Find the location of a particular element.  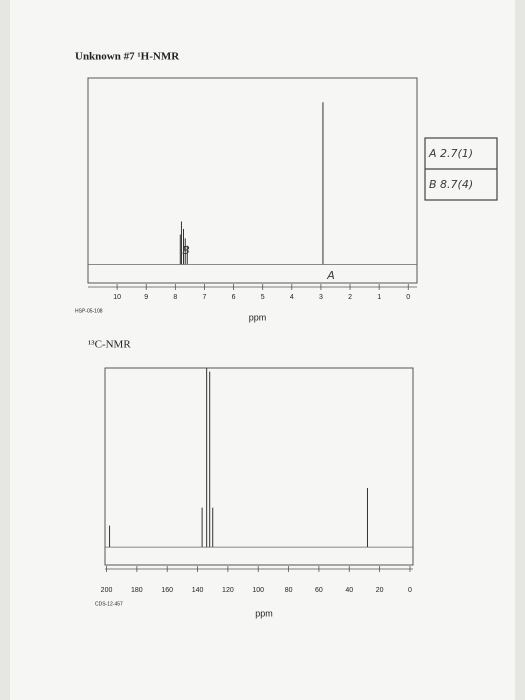

x-tick-label: 100 is located at coordinates (258, 590).